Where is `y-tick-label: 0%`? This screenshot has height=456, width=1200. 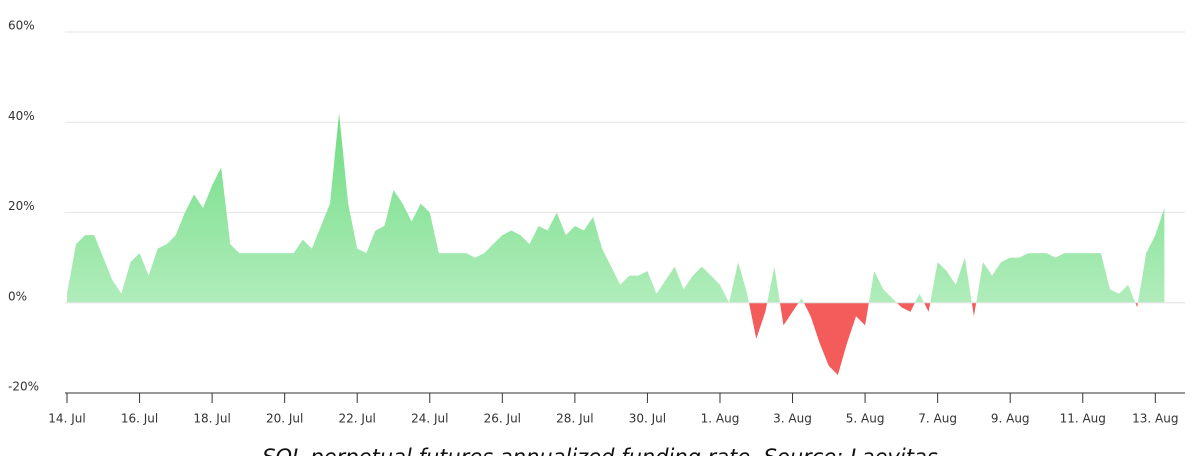 y-tick-label: 0% is located at coordinates (17, 296).